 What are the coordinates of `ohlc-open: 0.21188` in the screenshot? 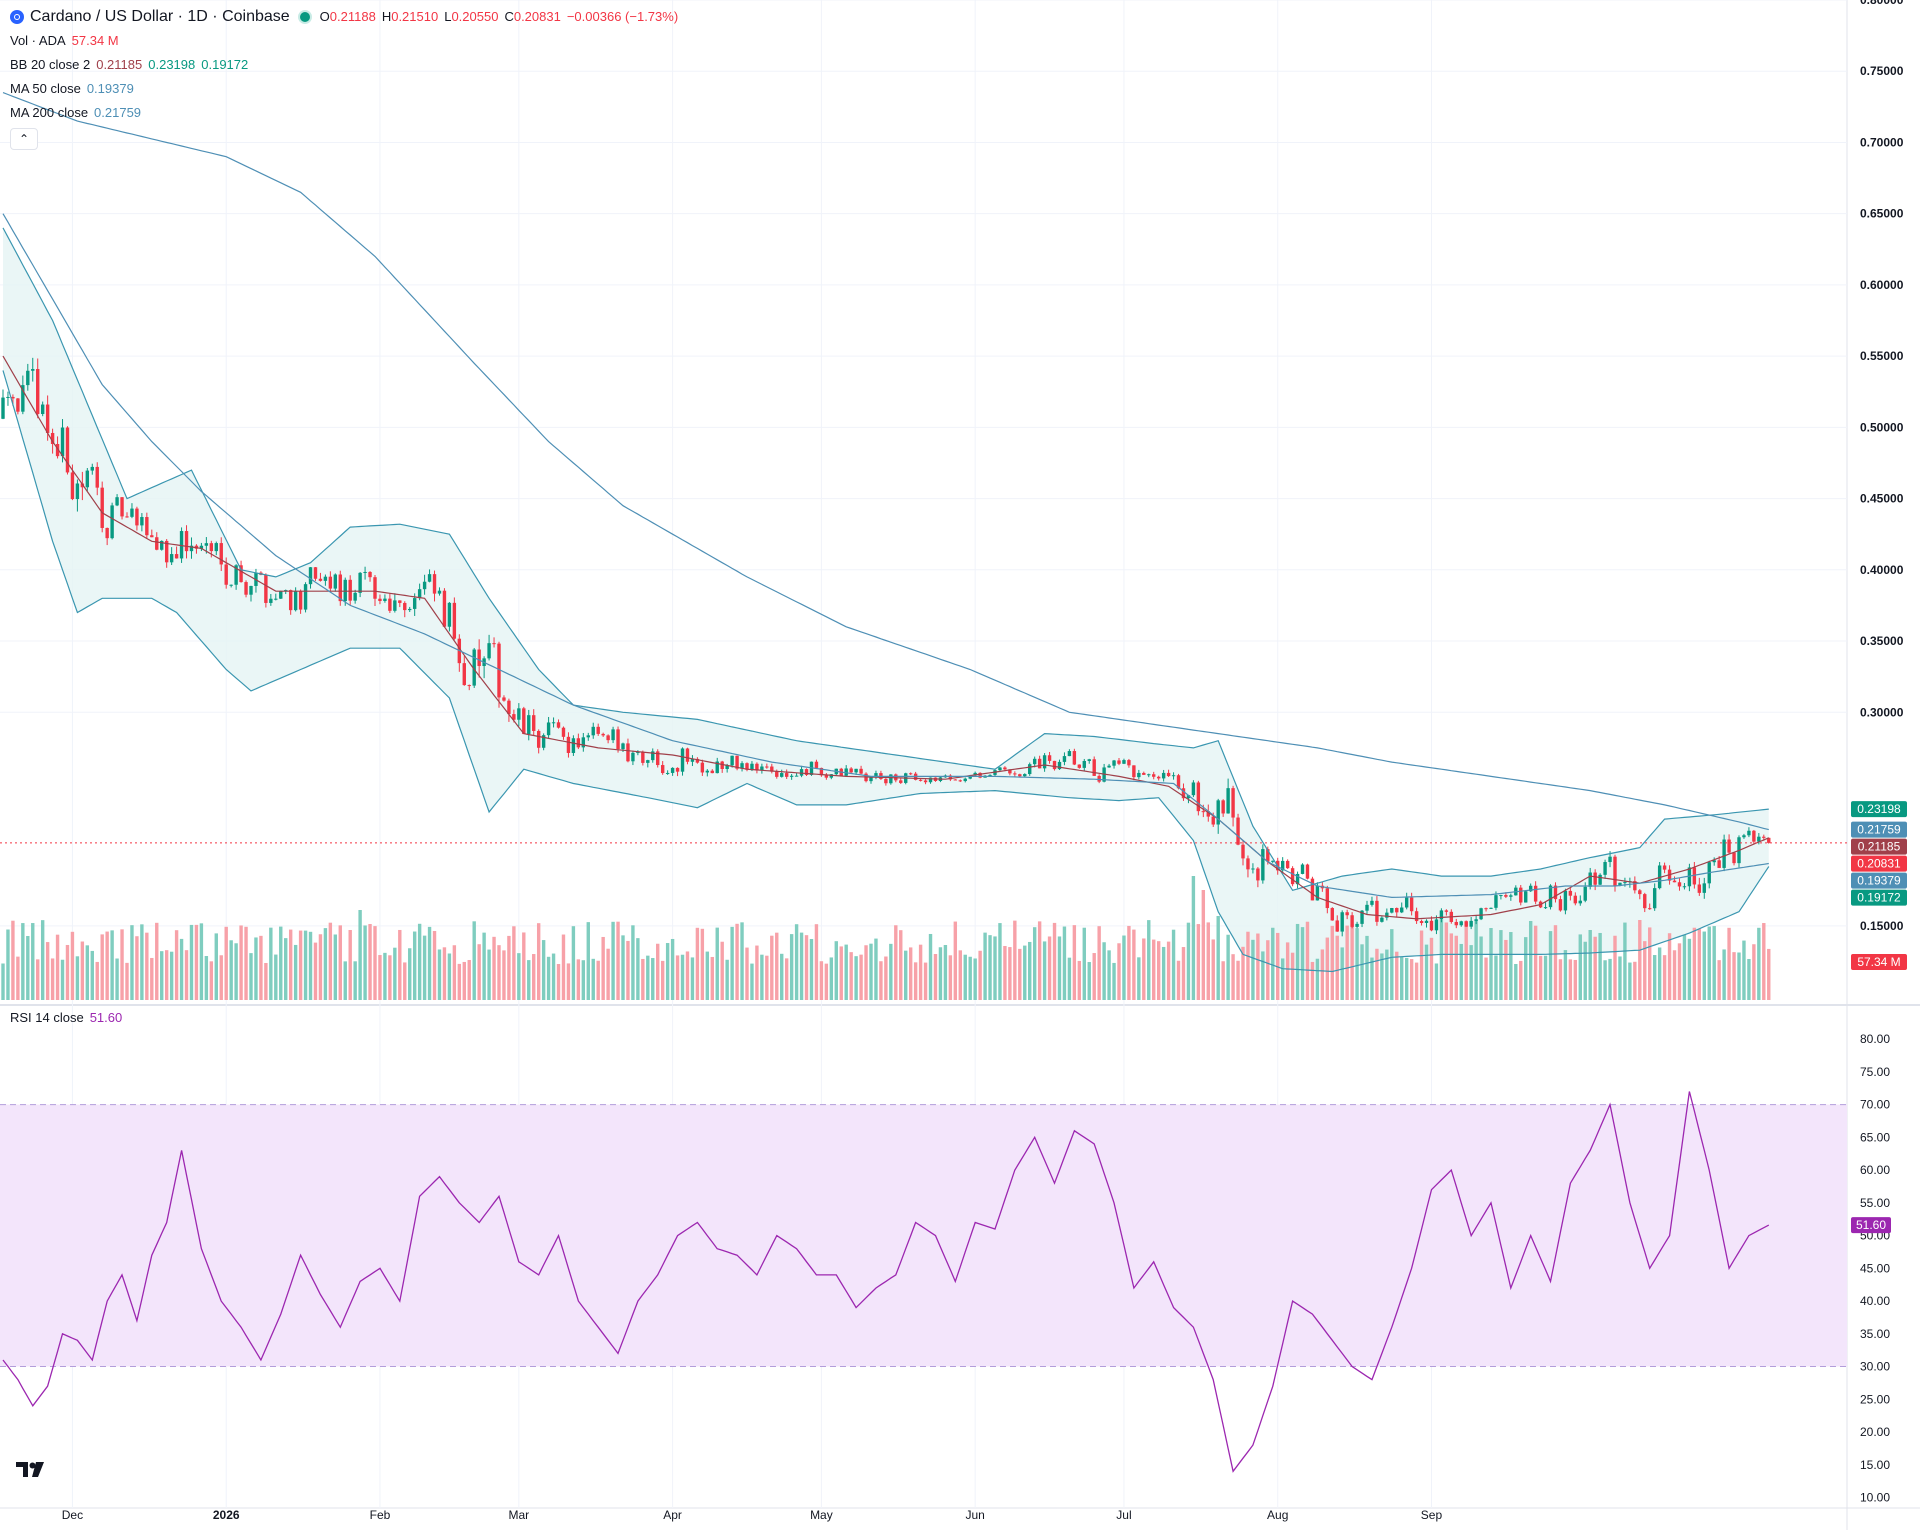 It's located at (352, 16).